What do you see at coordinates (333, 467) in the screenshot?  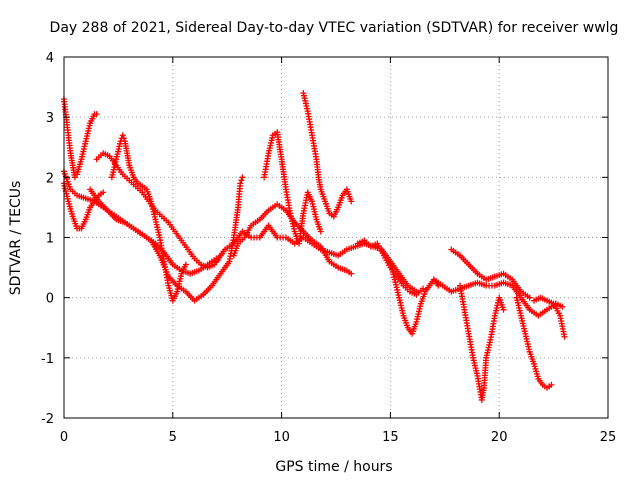 I see `x-axis-label: GPS time / hours` at bounding box center [333, 467].